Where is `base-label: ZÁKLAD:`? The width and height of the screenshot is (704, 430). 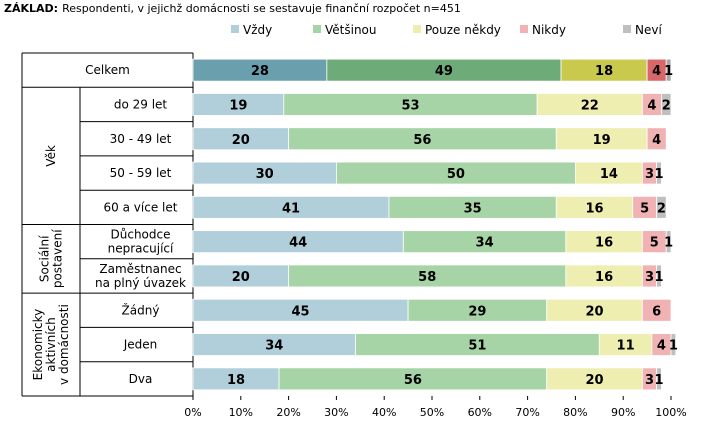
base-label: ZÁKLAD: is located at coordinates (31, 8).